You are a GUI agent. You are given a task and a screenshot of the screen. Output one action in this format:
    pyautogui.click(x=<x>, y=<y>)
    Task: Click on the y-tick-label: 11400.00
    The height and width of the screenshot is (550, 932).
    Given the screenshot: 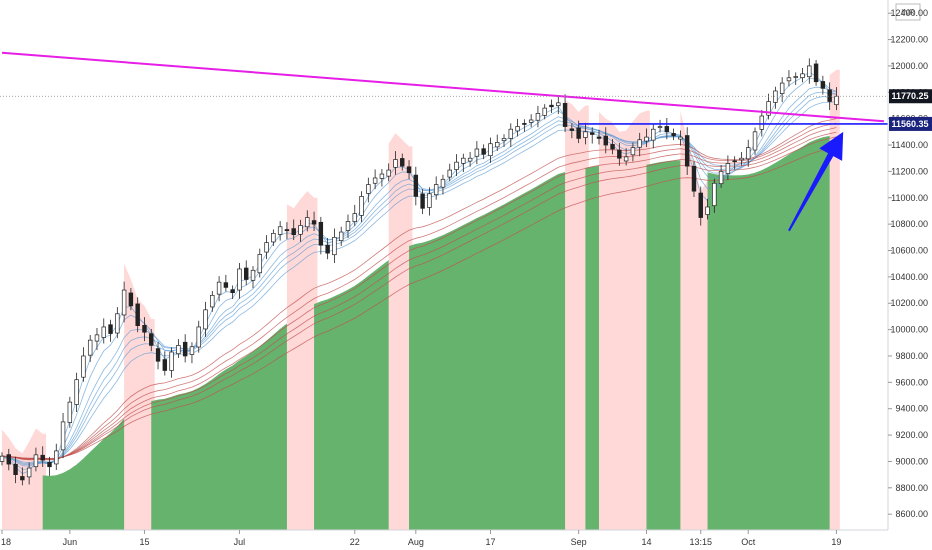 What is the action you would take?
    pyautogui.click(x=909, y=145)
    